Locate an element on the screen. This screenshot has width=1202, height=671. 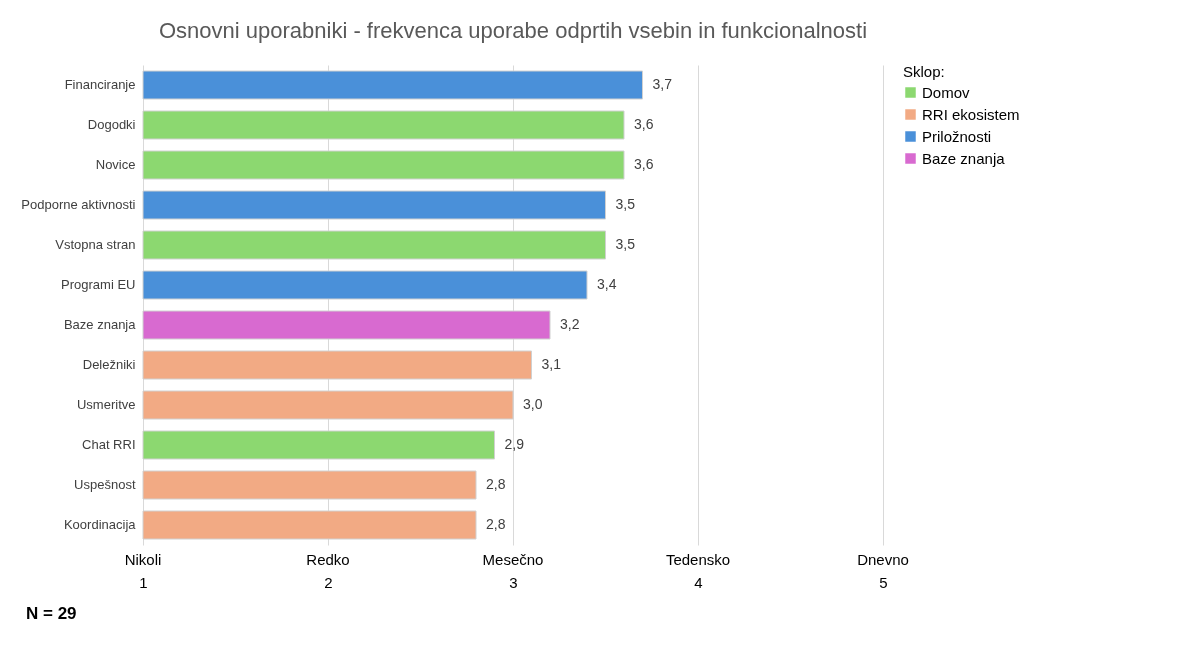
y-tick-label: Chat RRI is located at coordinates (109, 444).